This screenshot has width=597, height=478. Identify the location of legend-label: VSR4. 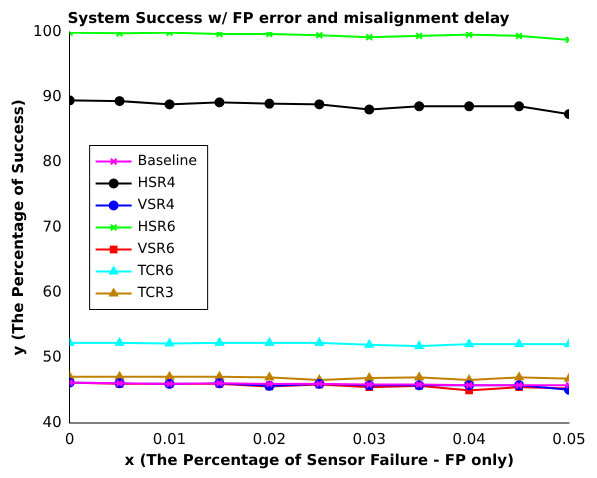
(156, 205).